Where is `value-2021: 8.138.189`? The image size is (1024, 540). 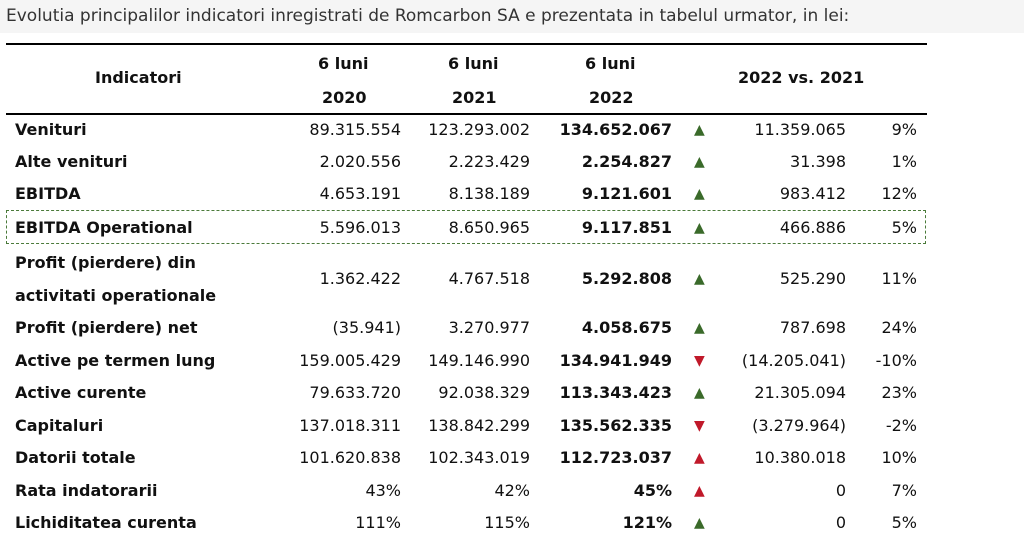 value-2021: 8.138.189 is located at coordinates (489, 193).